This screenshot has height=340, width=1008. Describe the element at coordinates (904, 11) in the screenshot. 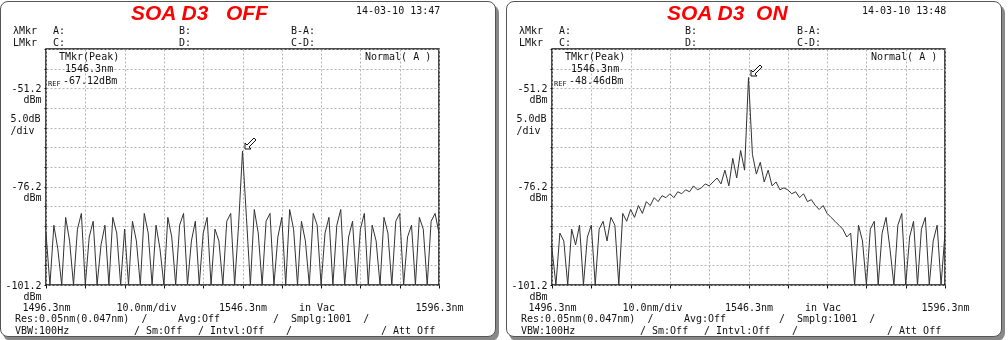

I see `text: 14-03-10 13:48` at that location.